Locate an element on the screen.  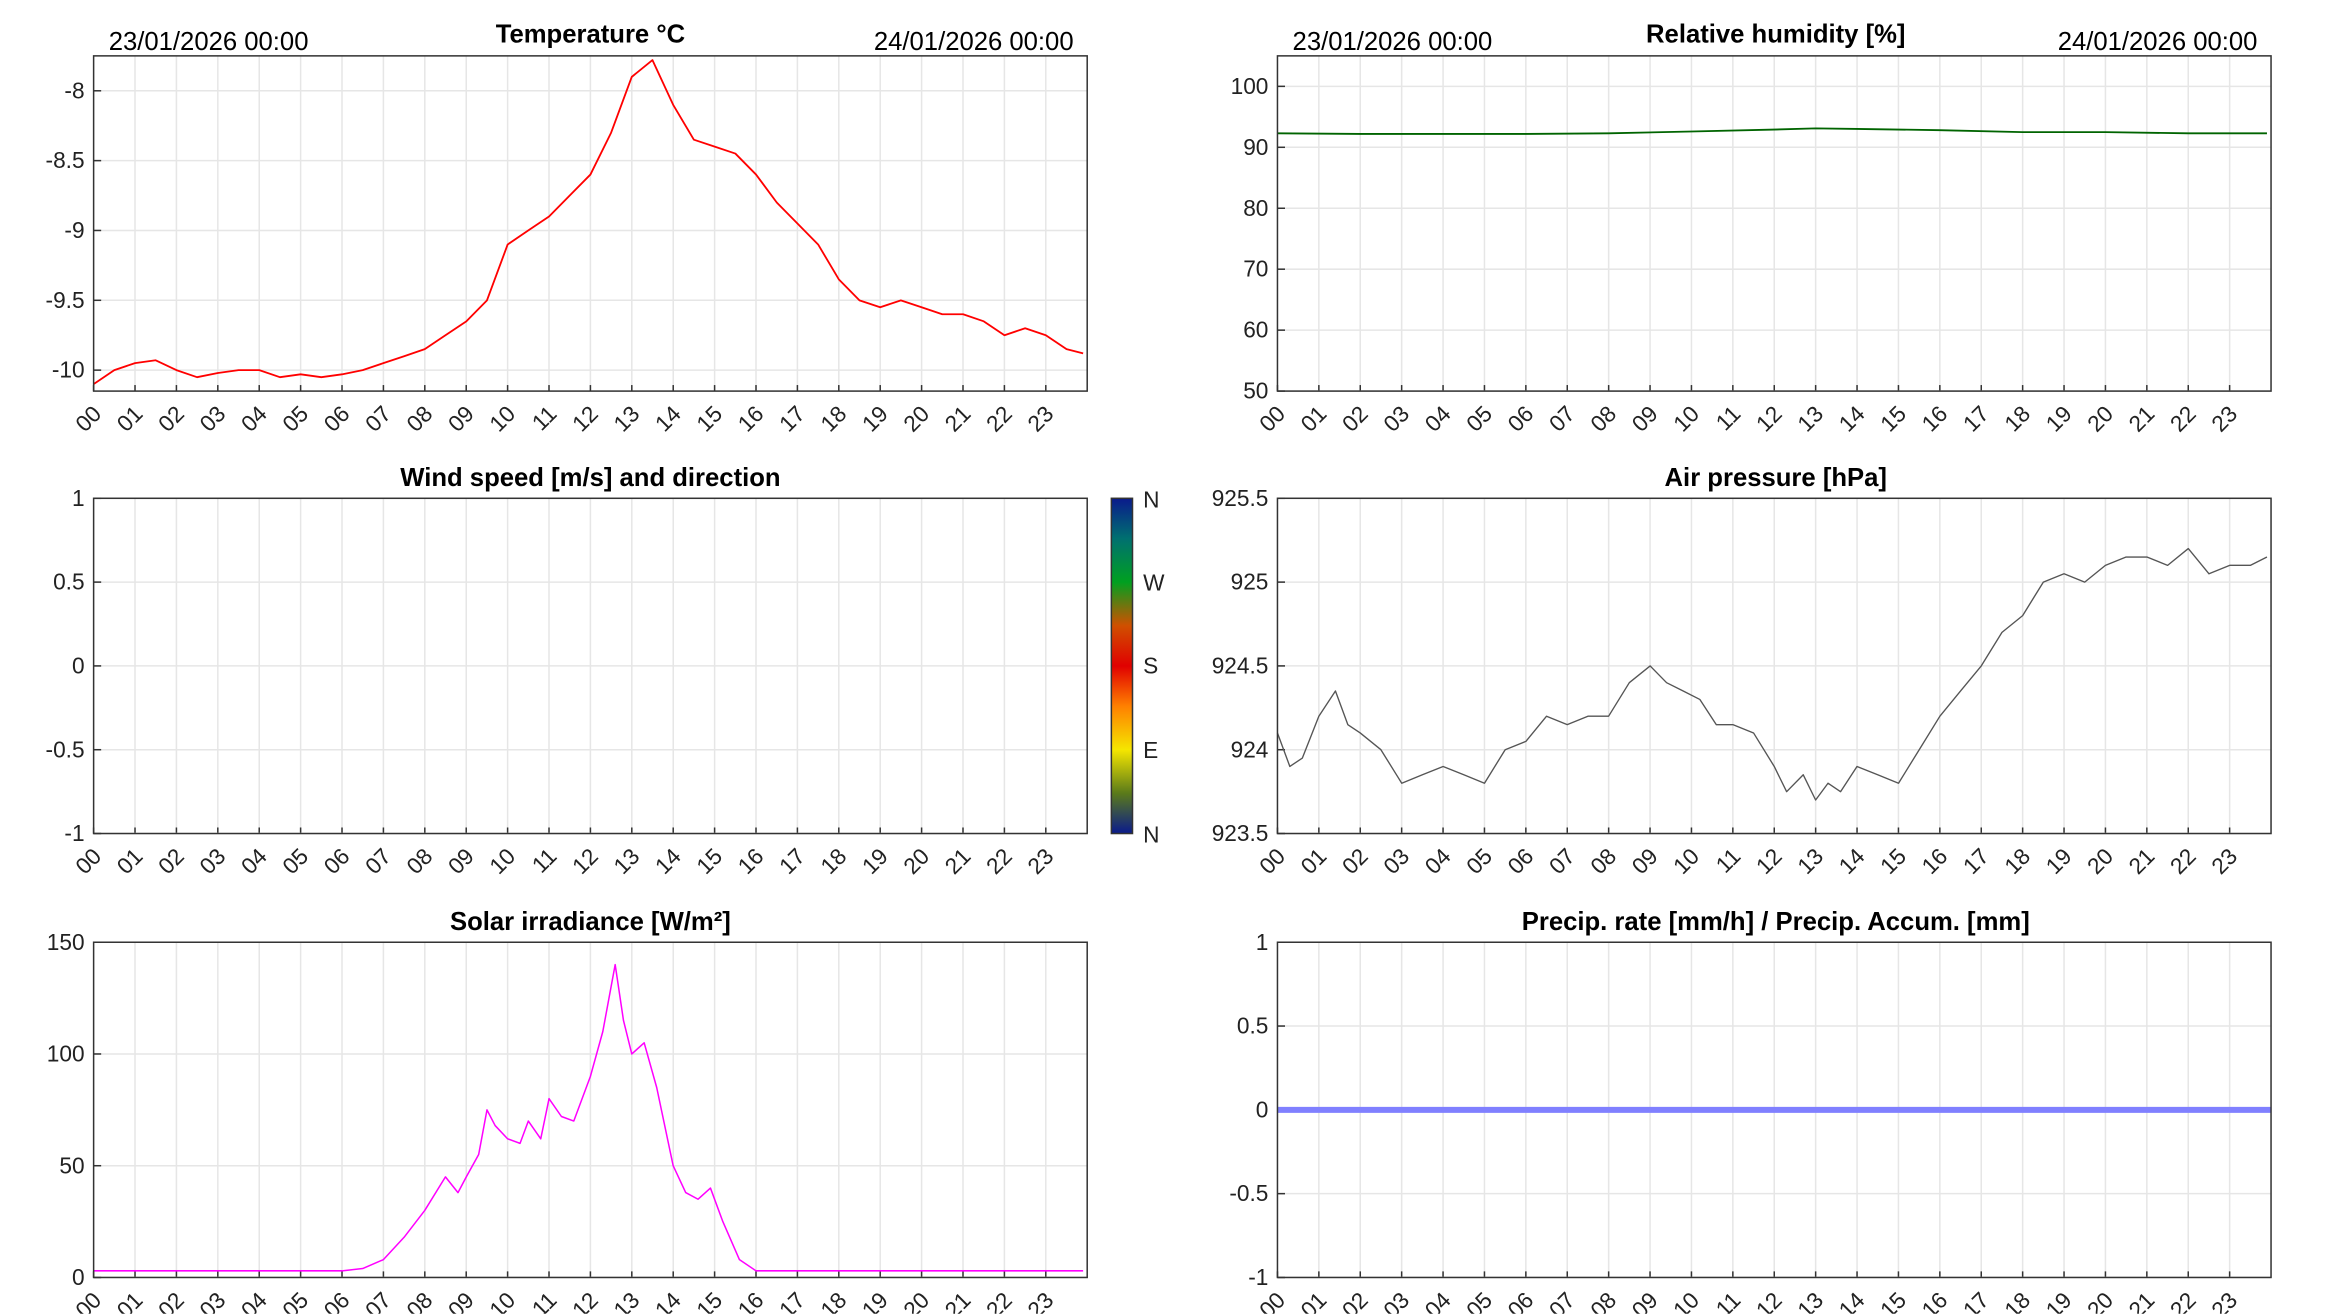
solar-xtick-label: 11 is located at coordinates (544, 1300).